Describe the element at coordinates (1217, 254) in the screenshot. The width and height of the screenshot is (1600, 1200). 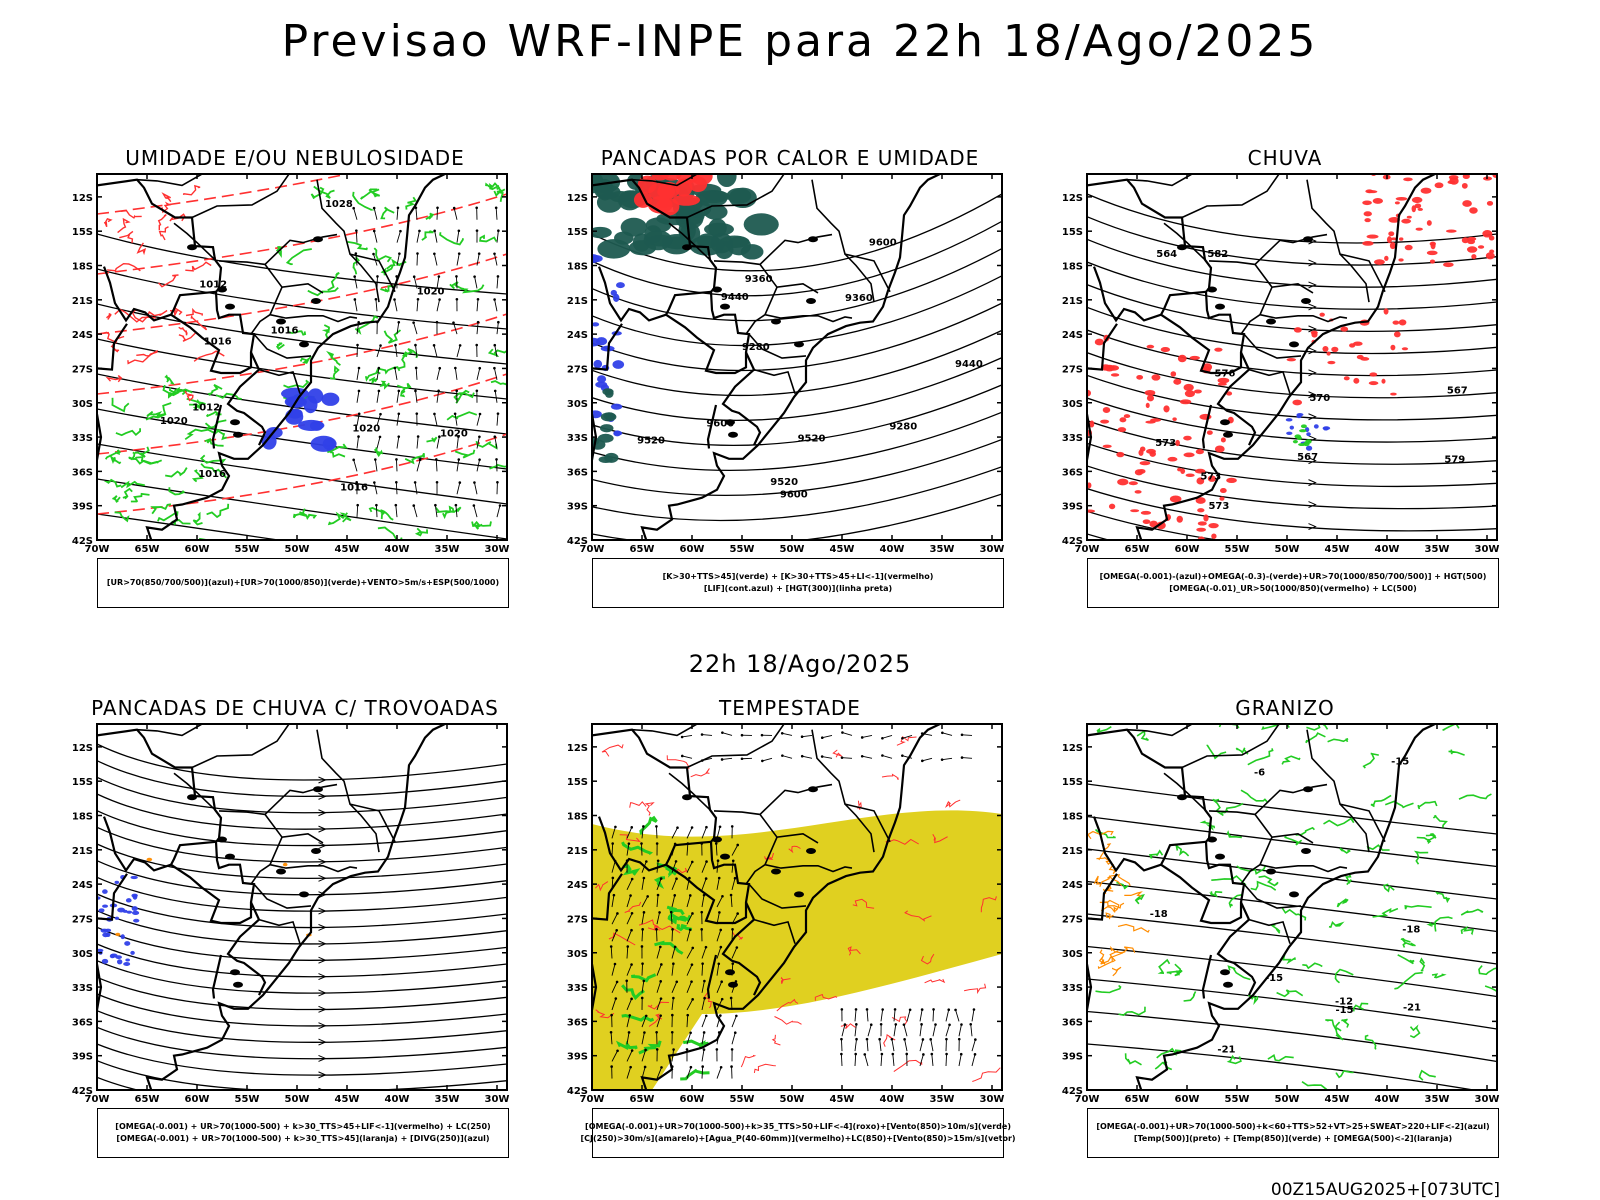
I see `contour-label: 582` at that location.